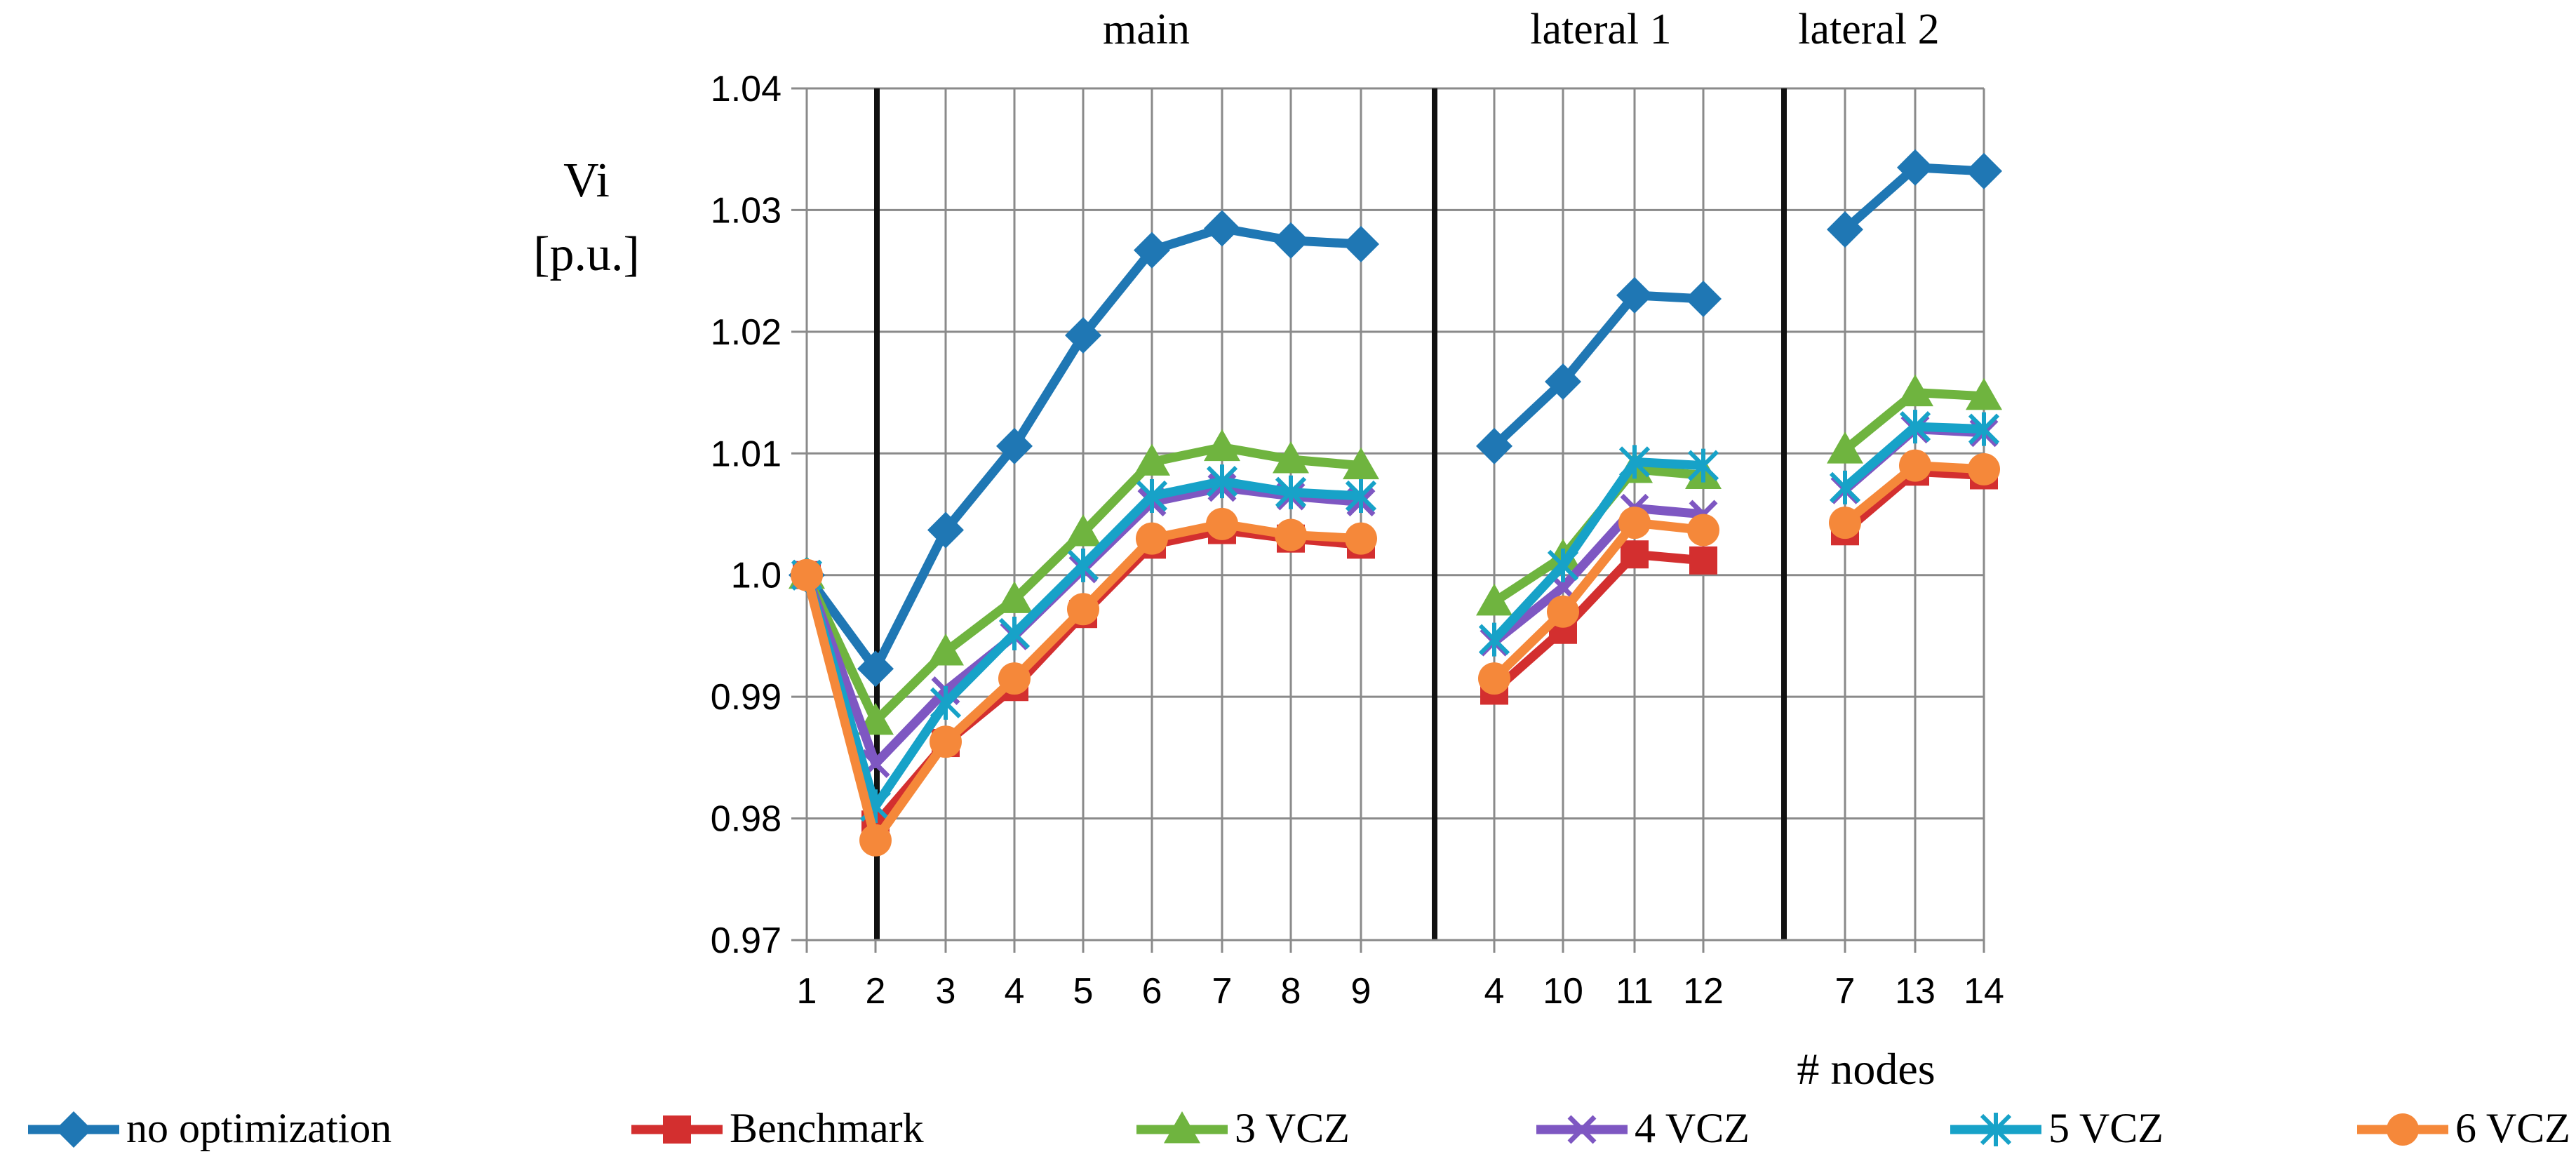 The image size is (2576, 1166). Describe the element at coordinates (1563, 992) in the screenshot. I see `x-tick-label: 10` at that location.